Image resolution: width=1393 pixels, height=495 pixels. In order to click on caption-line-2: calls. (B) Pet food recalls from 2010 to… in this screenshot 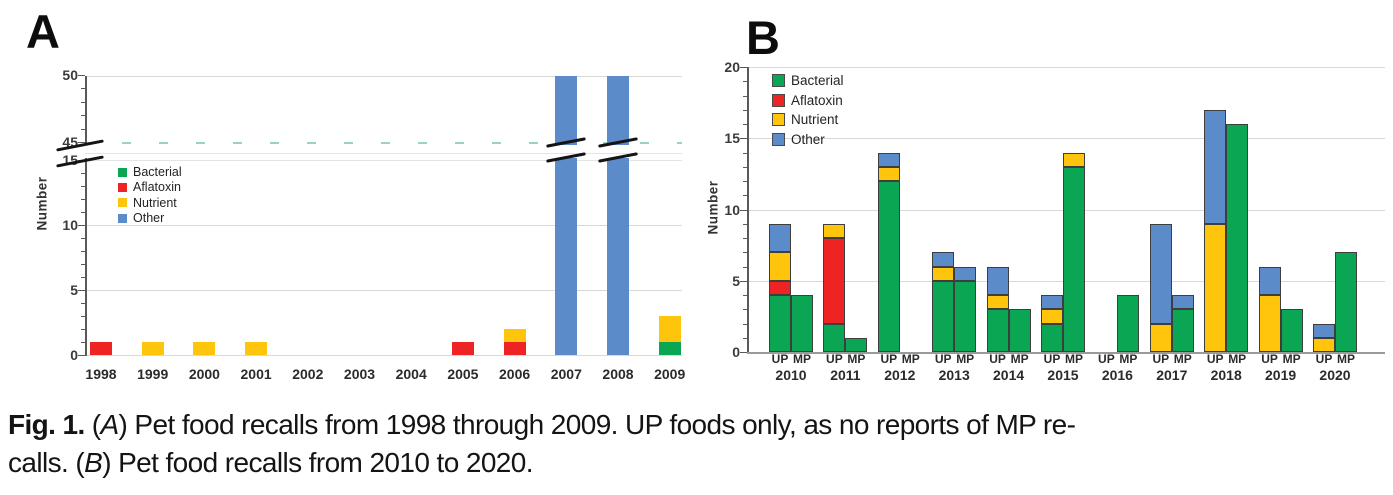, I will do `click(698, 463)`.